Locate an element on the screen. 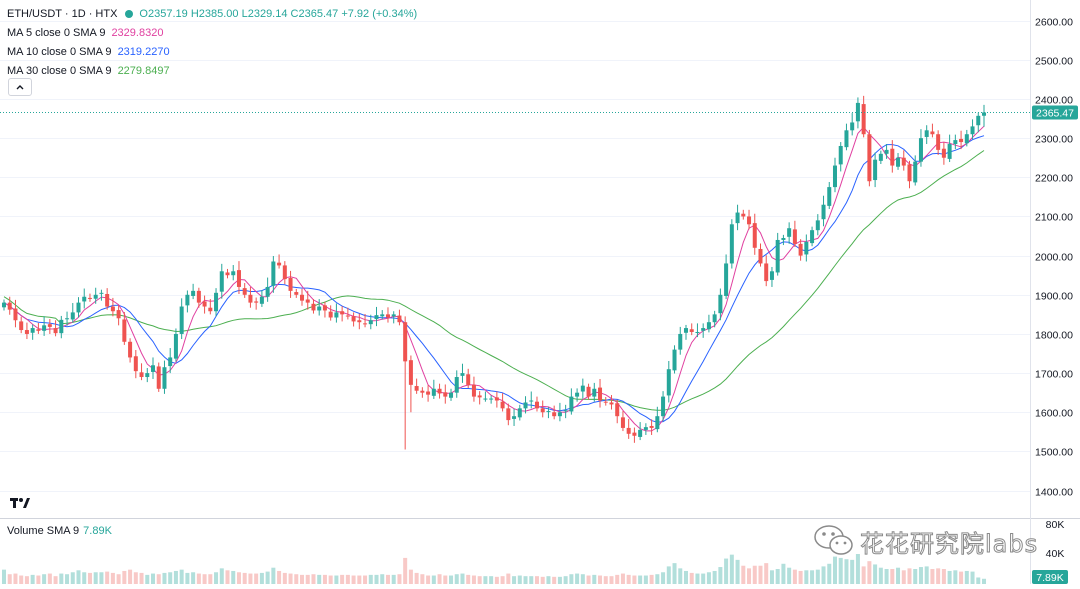 The height and width of the screenshot is (589, 1080). ma30-value: 2279.8497 is located at coordinates (143, 71).